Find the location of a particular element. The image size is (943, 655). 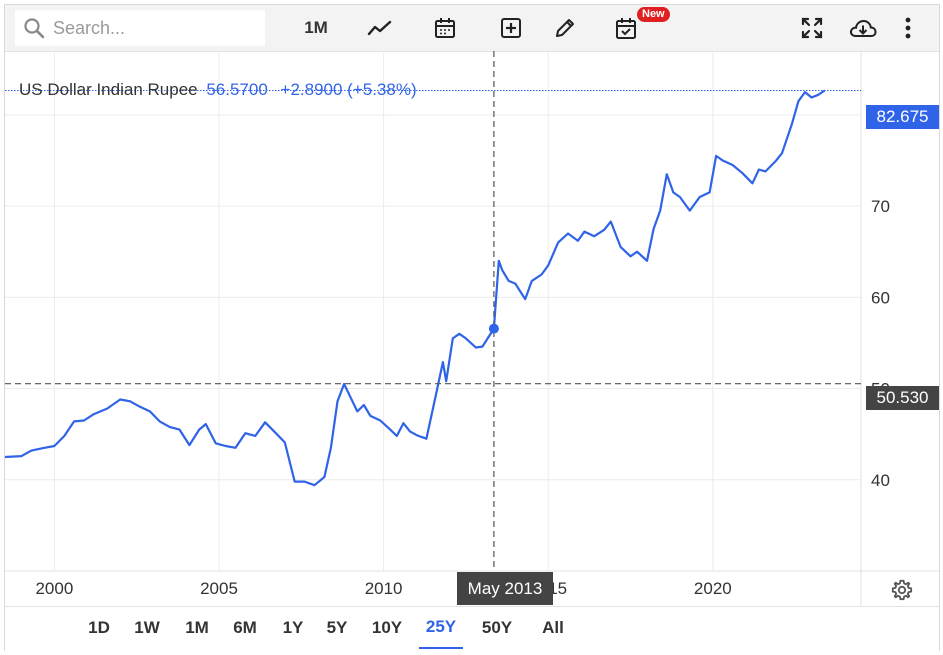

pencil-icon is located at coordinates (565, 28).